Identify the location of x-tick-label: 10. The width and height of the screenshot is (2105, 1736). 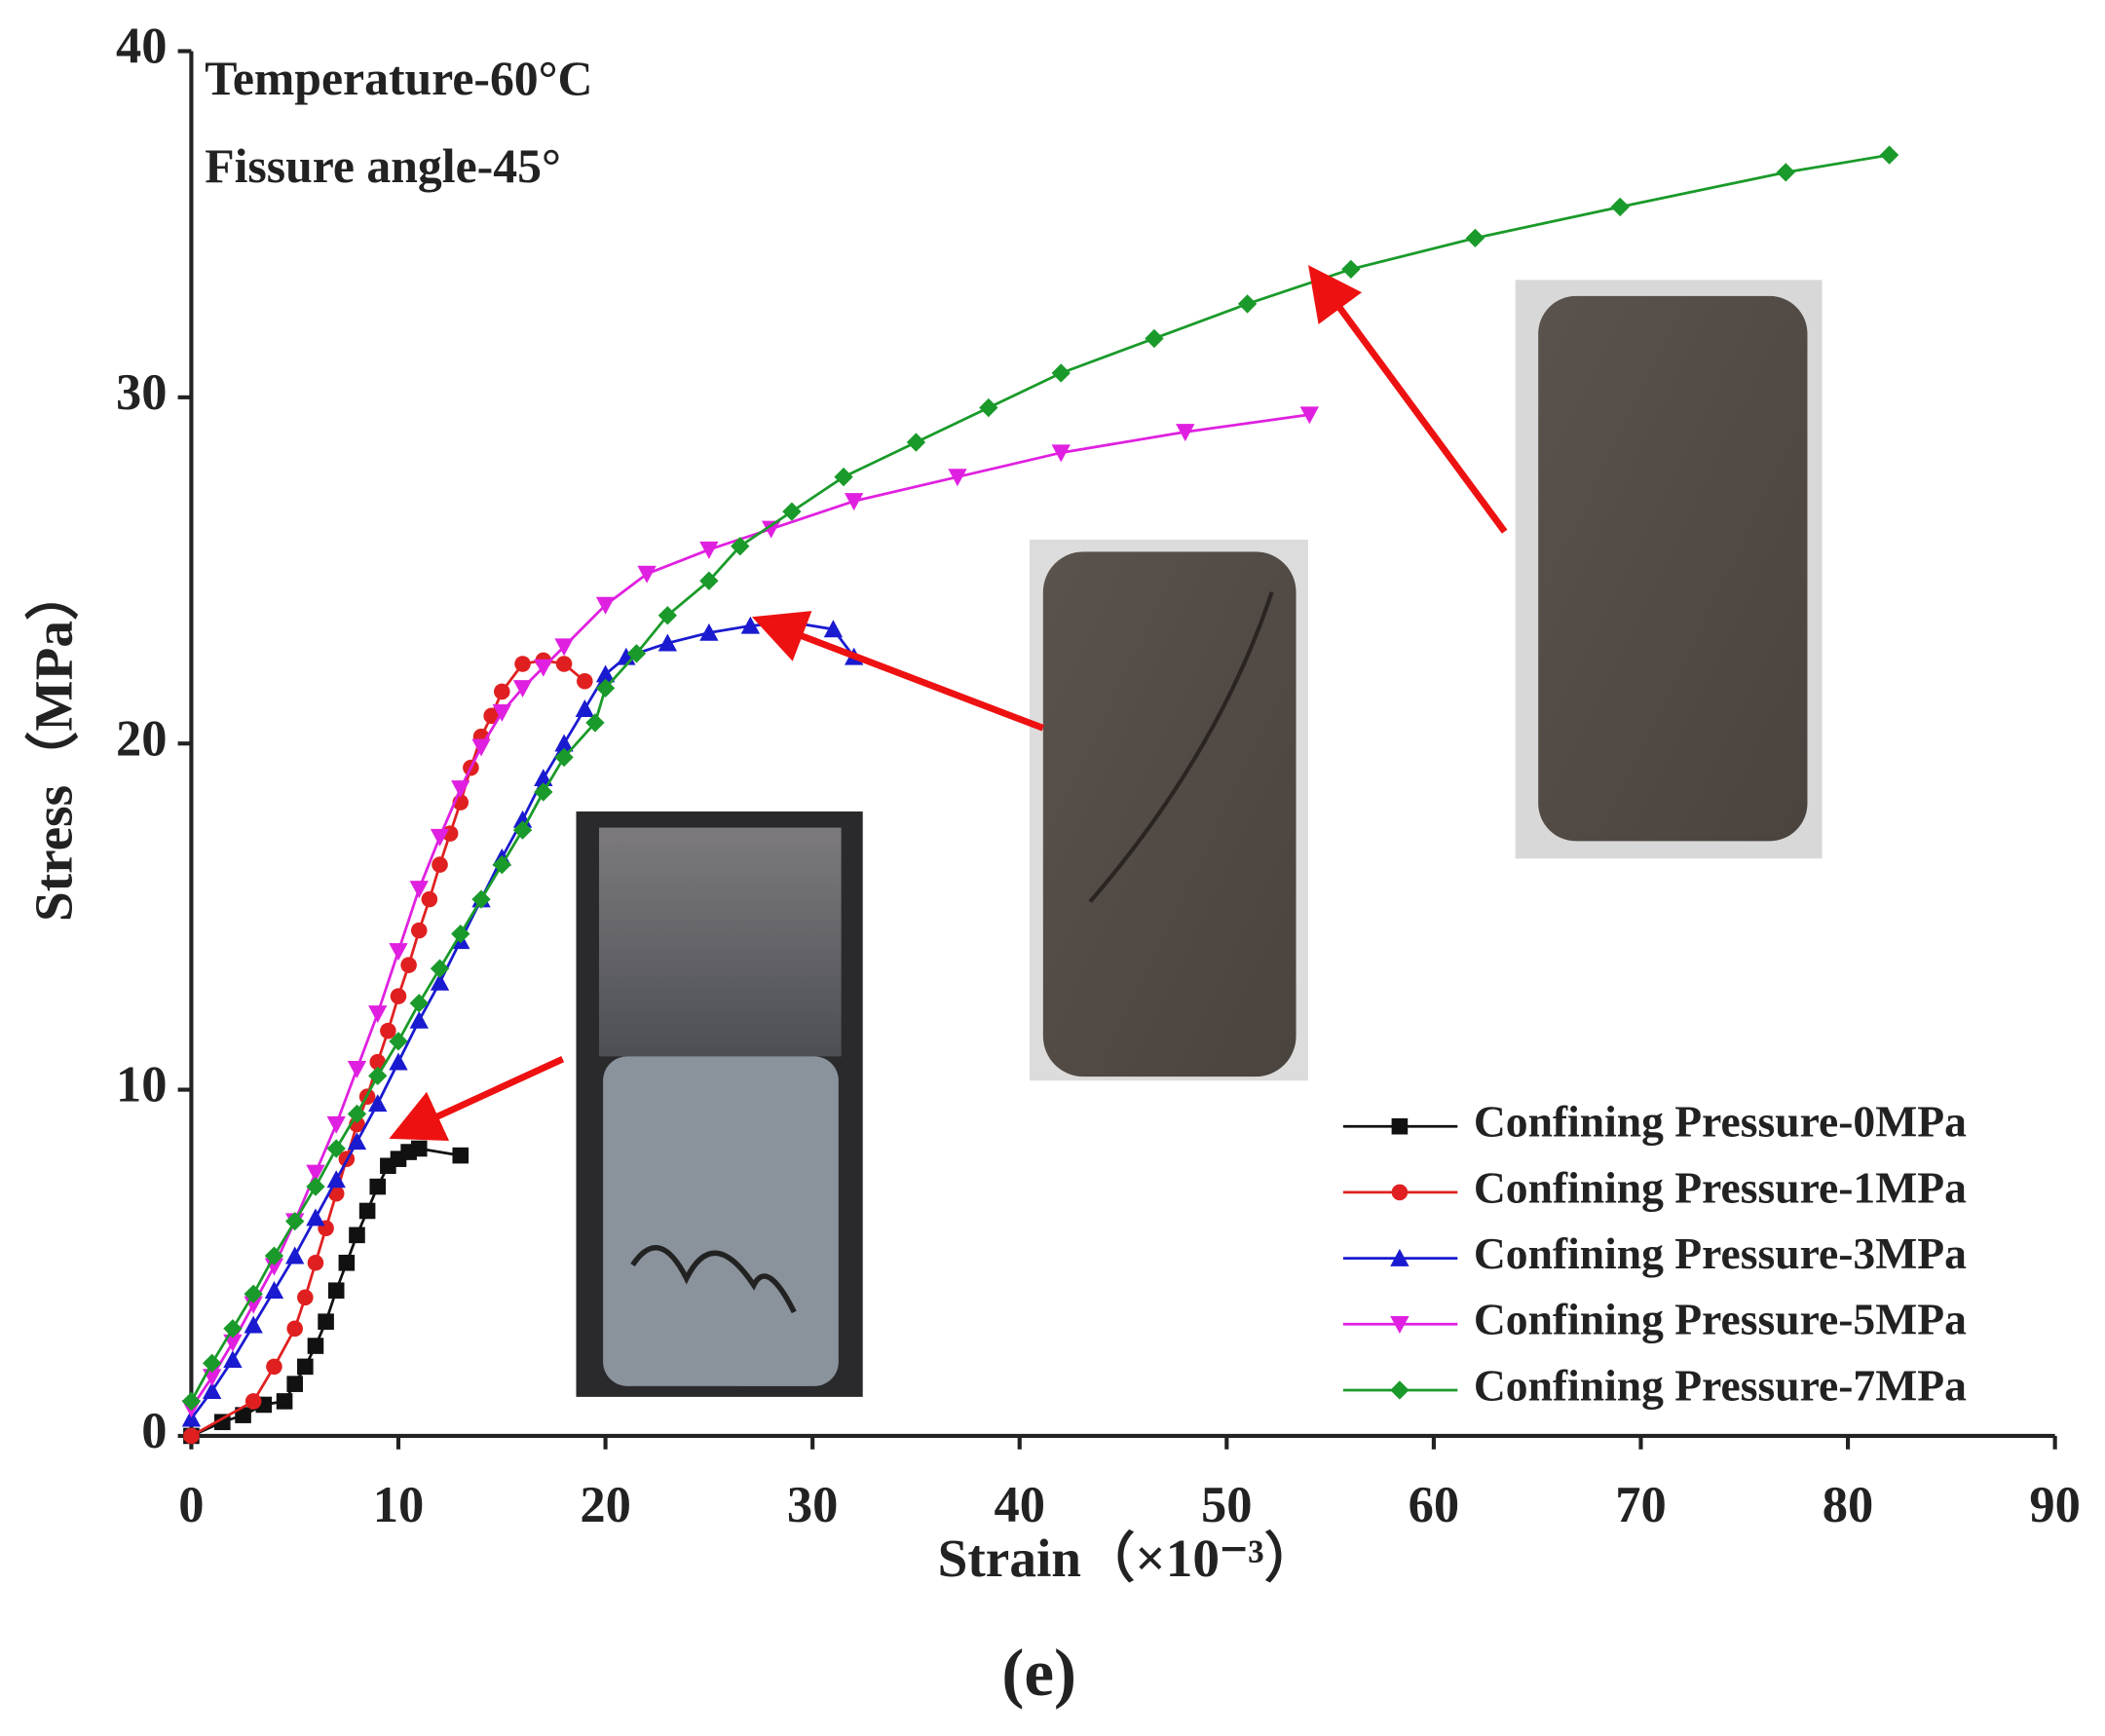
(398, 1505).